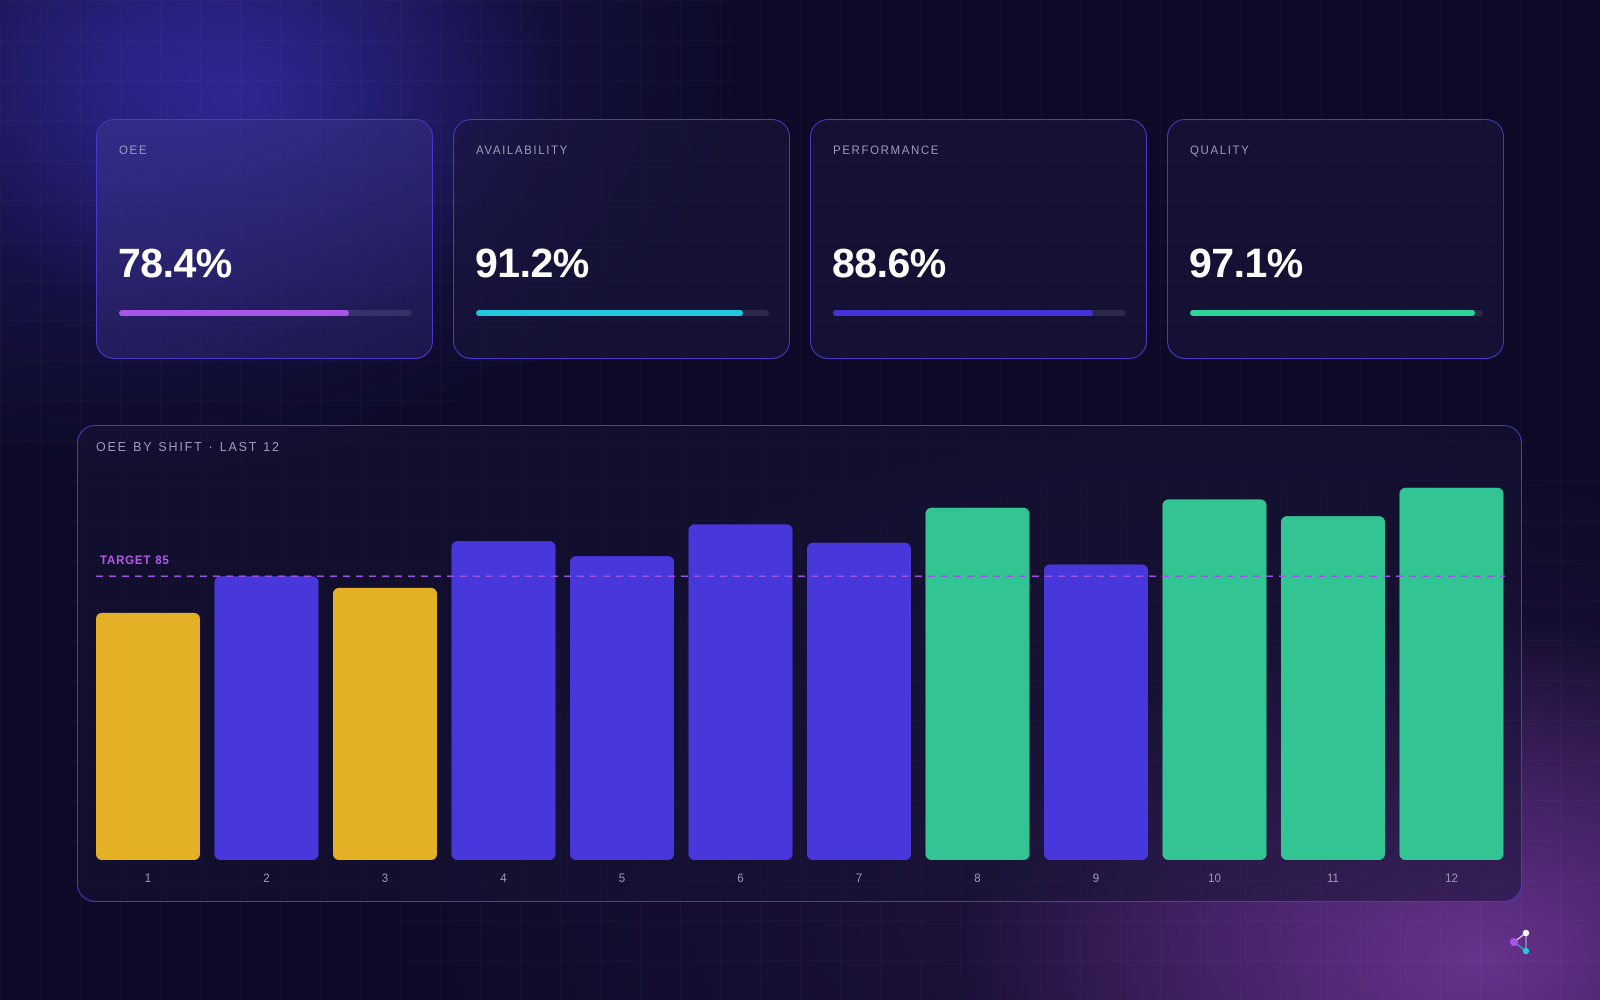 The width and height of the screenshot is (1600, 1000). I want to click on x-tick-label: 8, so click(977, 879).